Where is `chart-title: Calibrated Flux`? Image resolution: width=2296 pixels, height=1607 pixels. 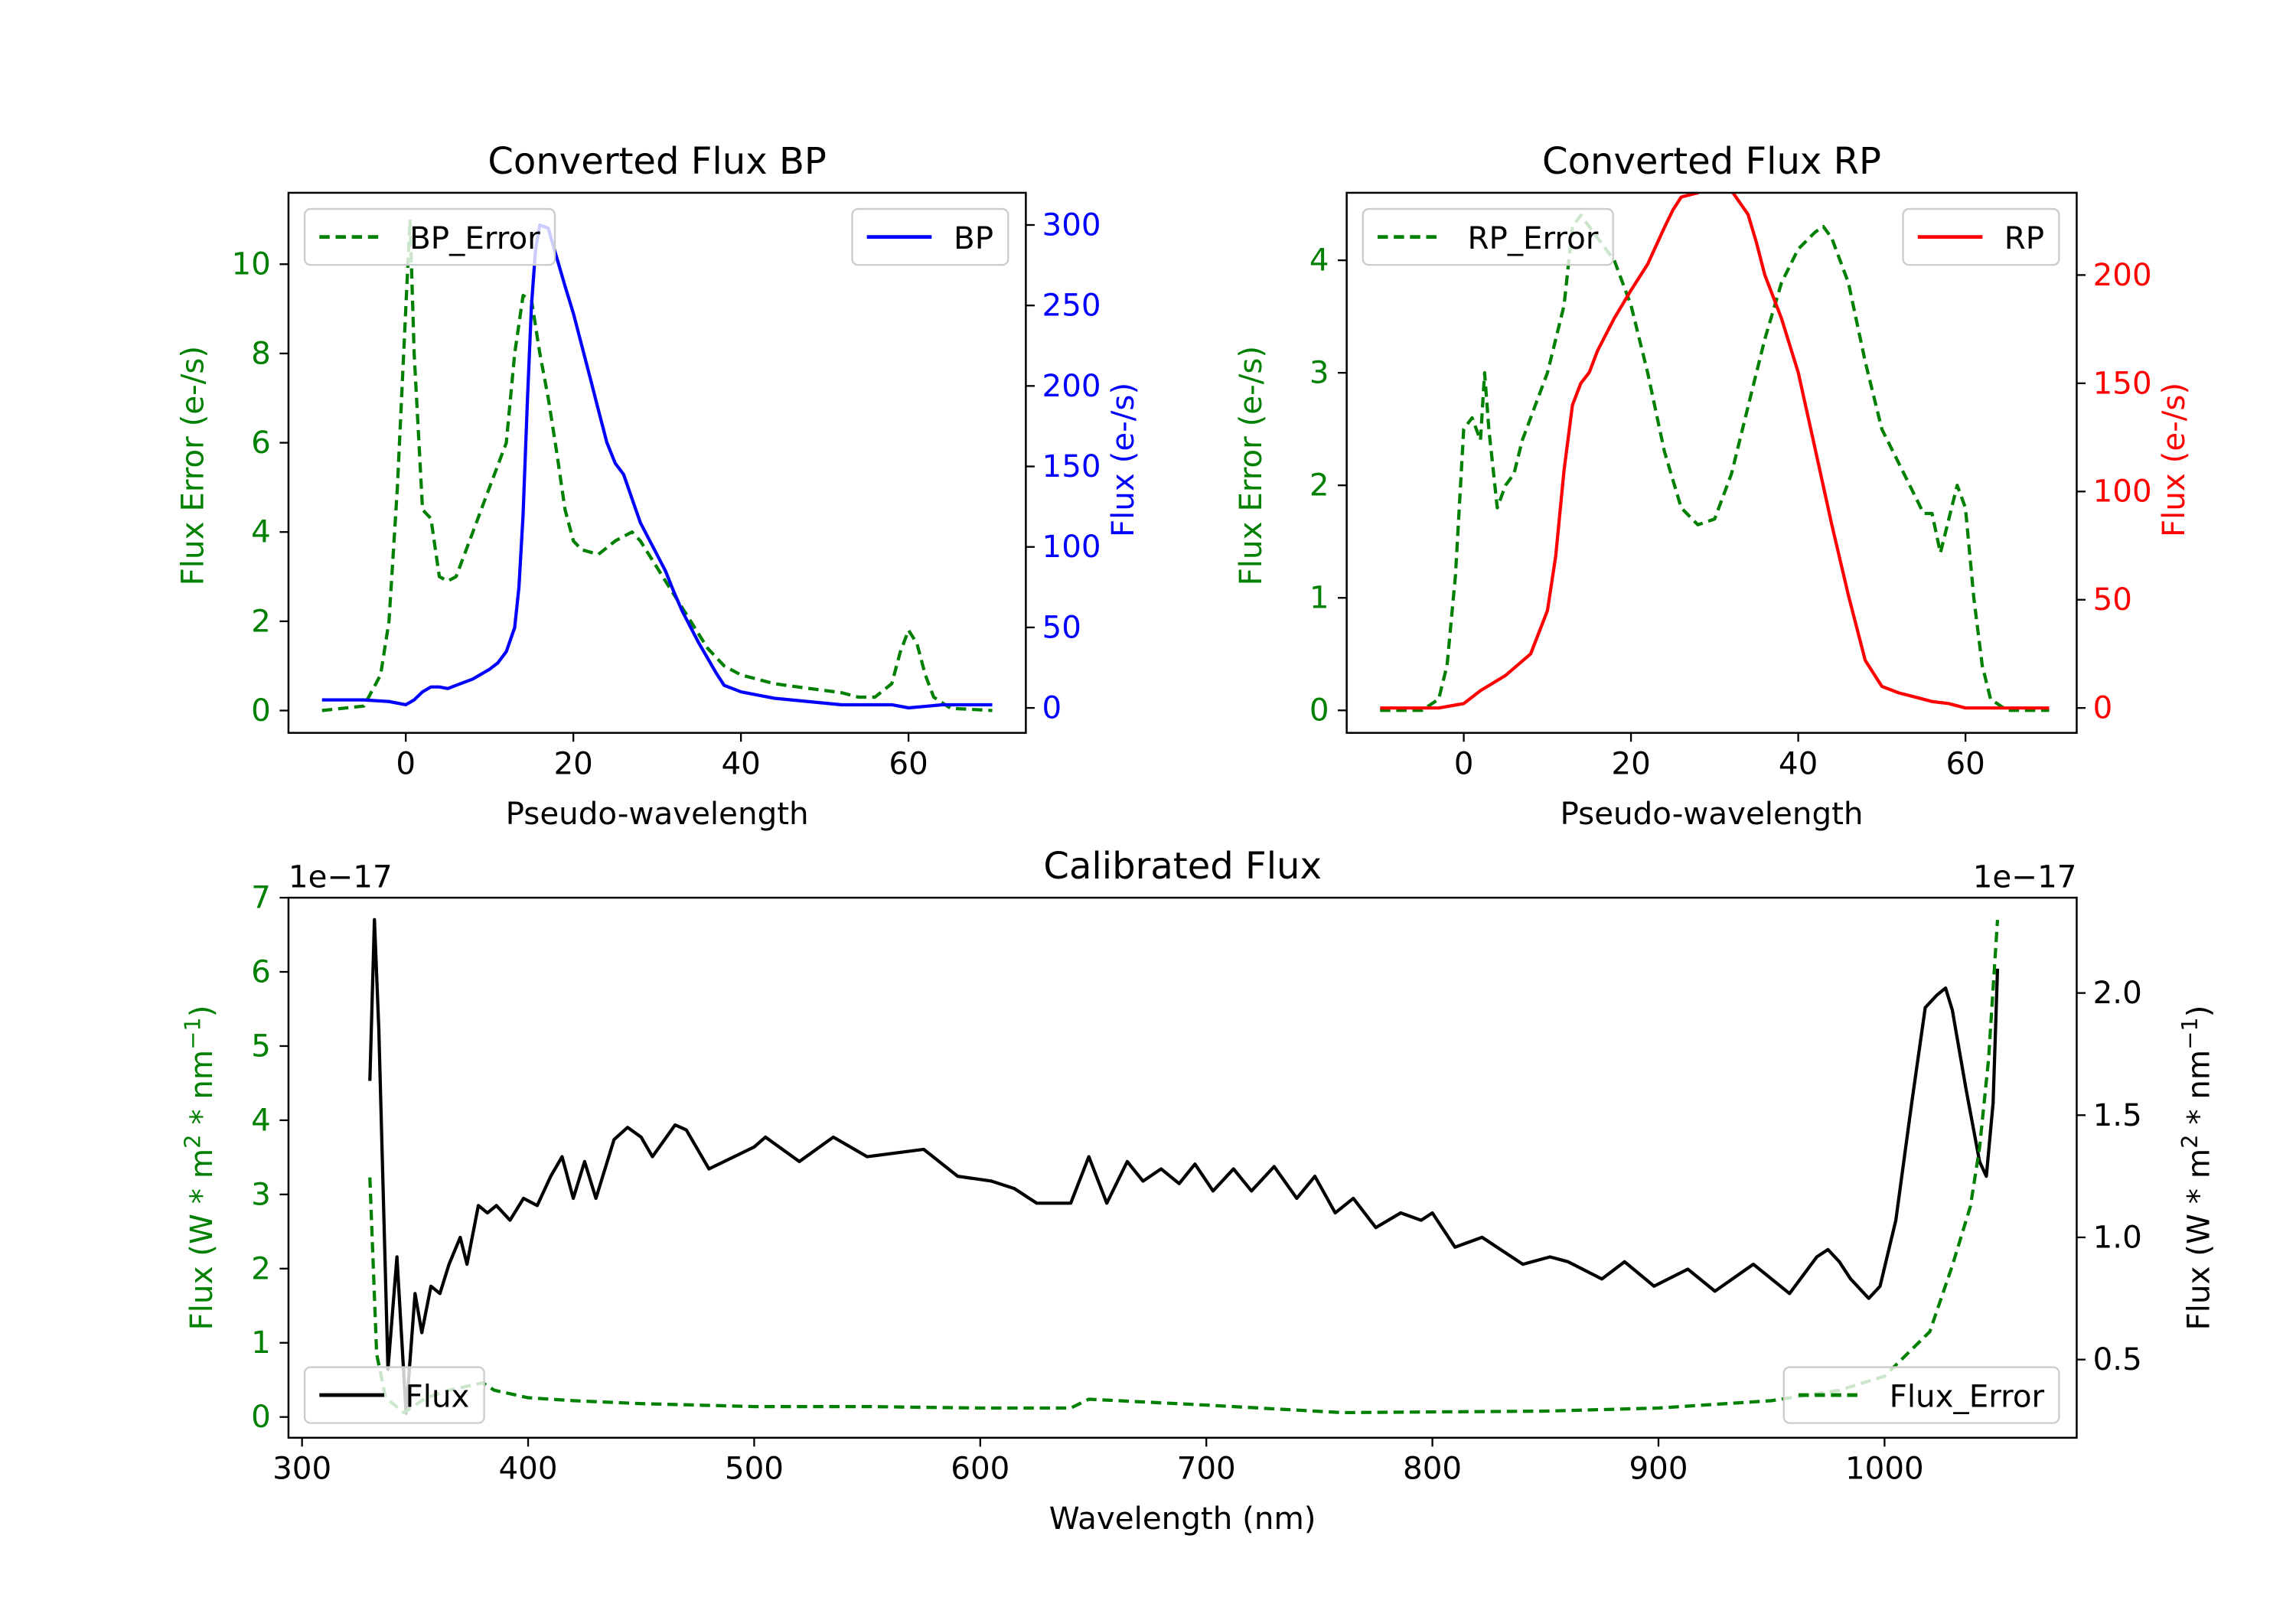 chart-title: Calibrated Flux is located at coordinates (1182, 867).